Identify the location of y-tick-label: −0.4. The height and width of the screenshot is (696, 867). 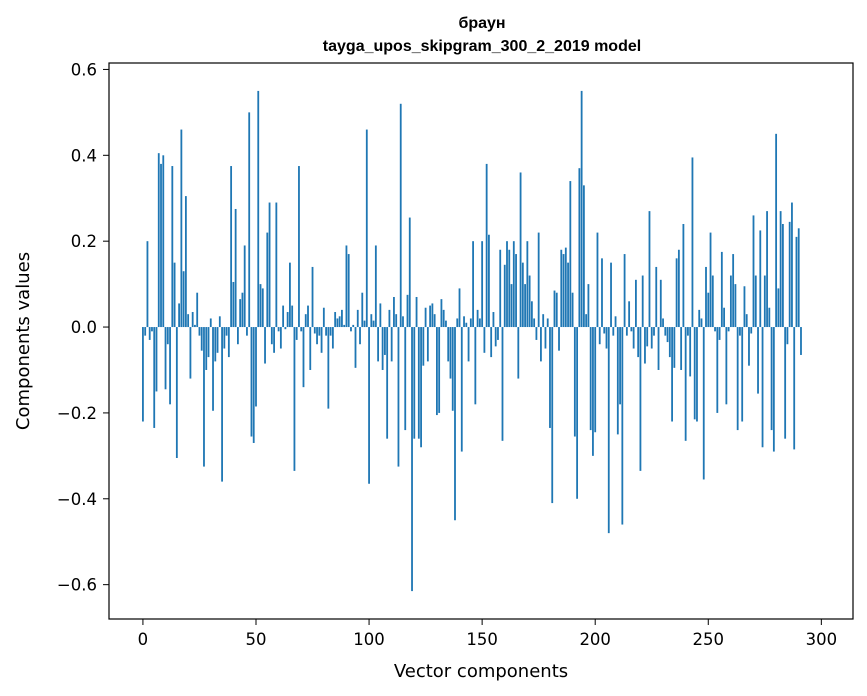
(77, 499).